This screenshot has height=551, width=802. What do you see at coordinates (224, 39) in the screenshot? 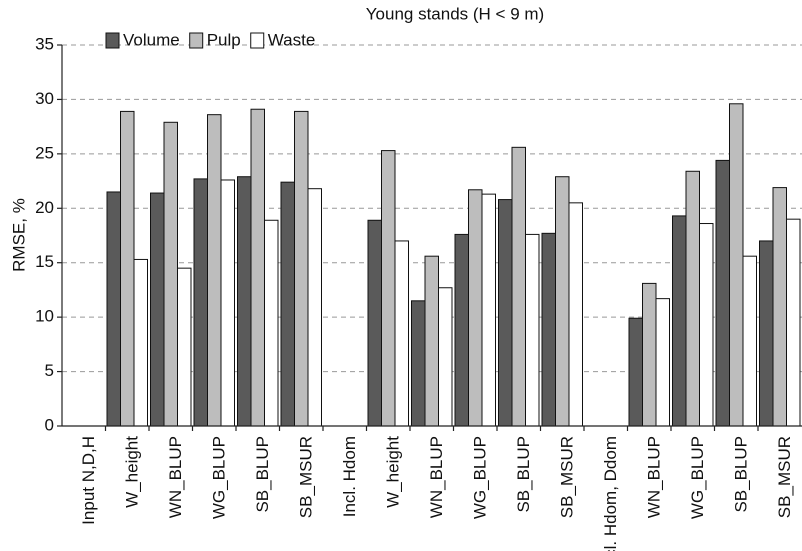
I see `legend-label: Pulp` at bounding box center [224, 39].